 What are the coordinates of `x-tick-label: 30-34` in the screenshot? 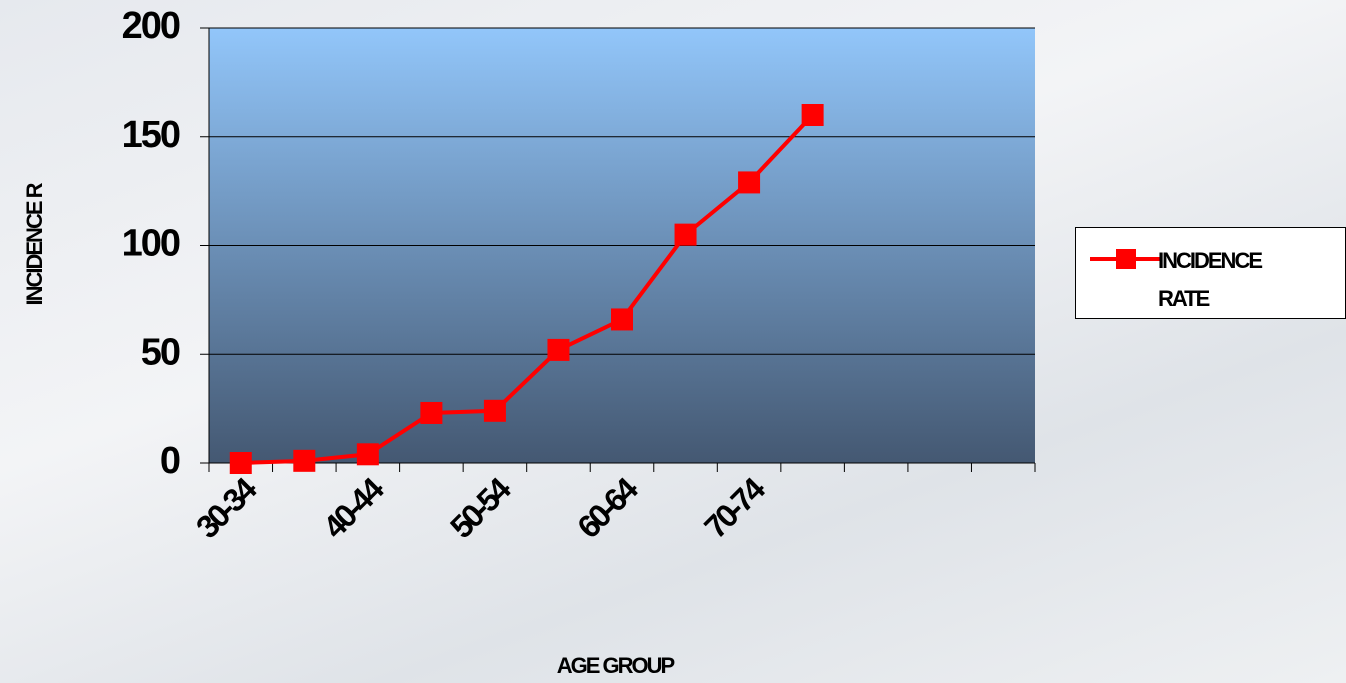 It's located at (226, 507).